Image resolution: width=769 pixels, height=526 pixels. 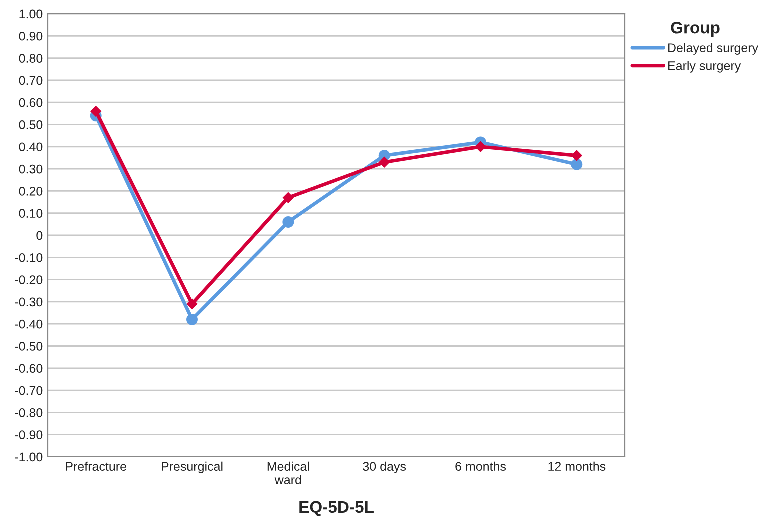 What do you see at coordinates (695, 30) in the screenshot?
I see `legend-title: Group` at bounding box center [695, 30].